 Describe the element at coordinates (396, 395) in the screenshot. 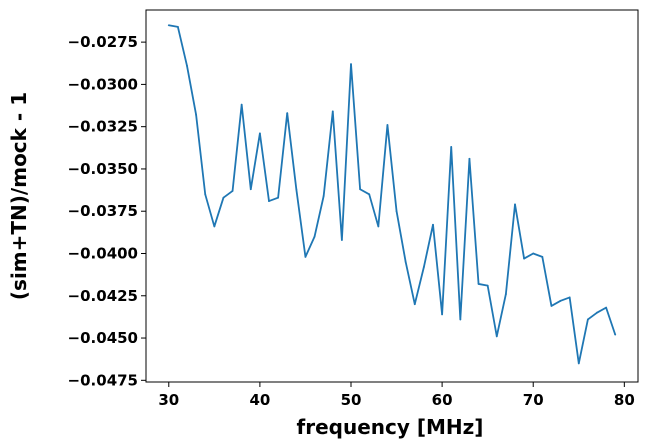

I see `x-axis-ticks: 30 40 50 60 70 80` at that location.